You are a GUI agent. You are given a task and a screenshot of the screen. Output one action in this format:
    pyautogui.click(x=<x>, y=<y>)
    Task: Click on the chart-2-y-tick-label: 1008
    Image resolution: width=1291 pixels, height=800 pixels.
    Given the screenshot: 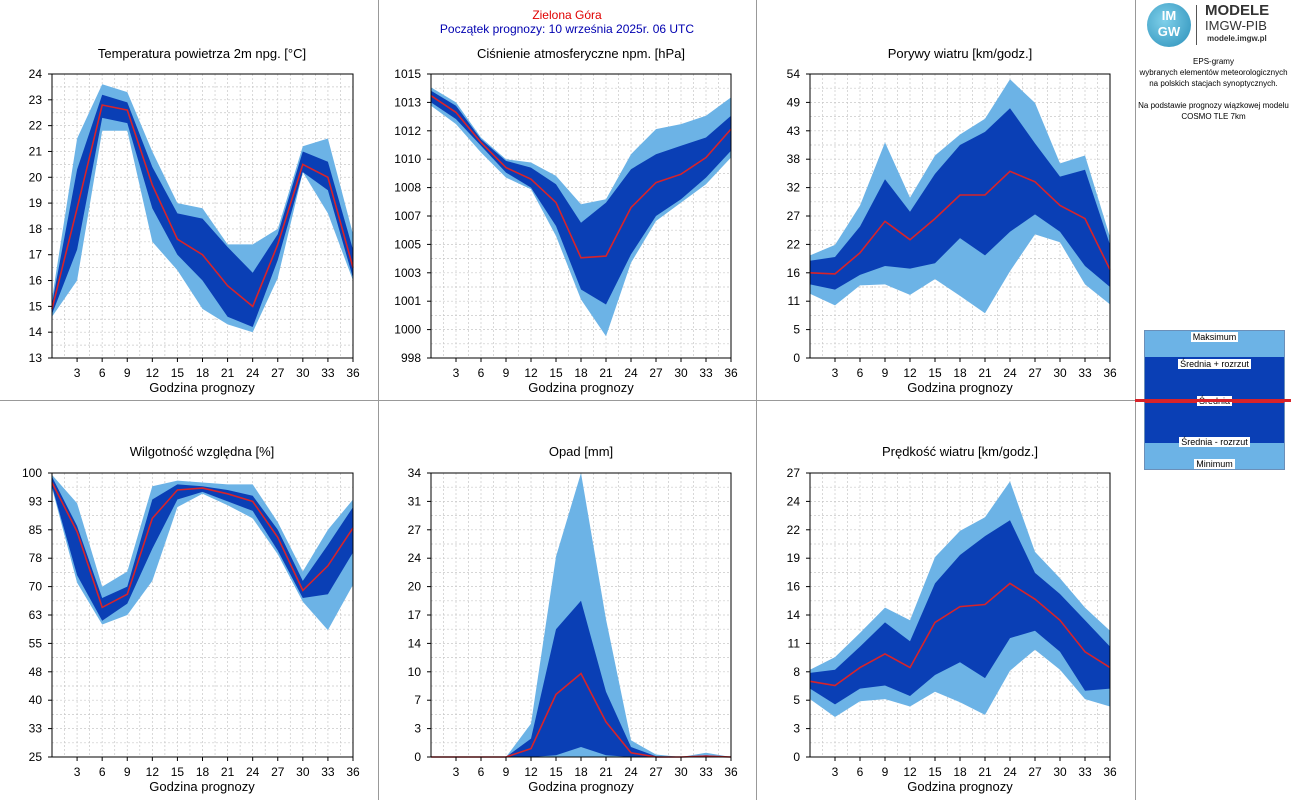 What is the action you would take?
    pyautogui.click(x=407, y=188)
    